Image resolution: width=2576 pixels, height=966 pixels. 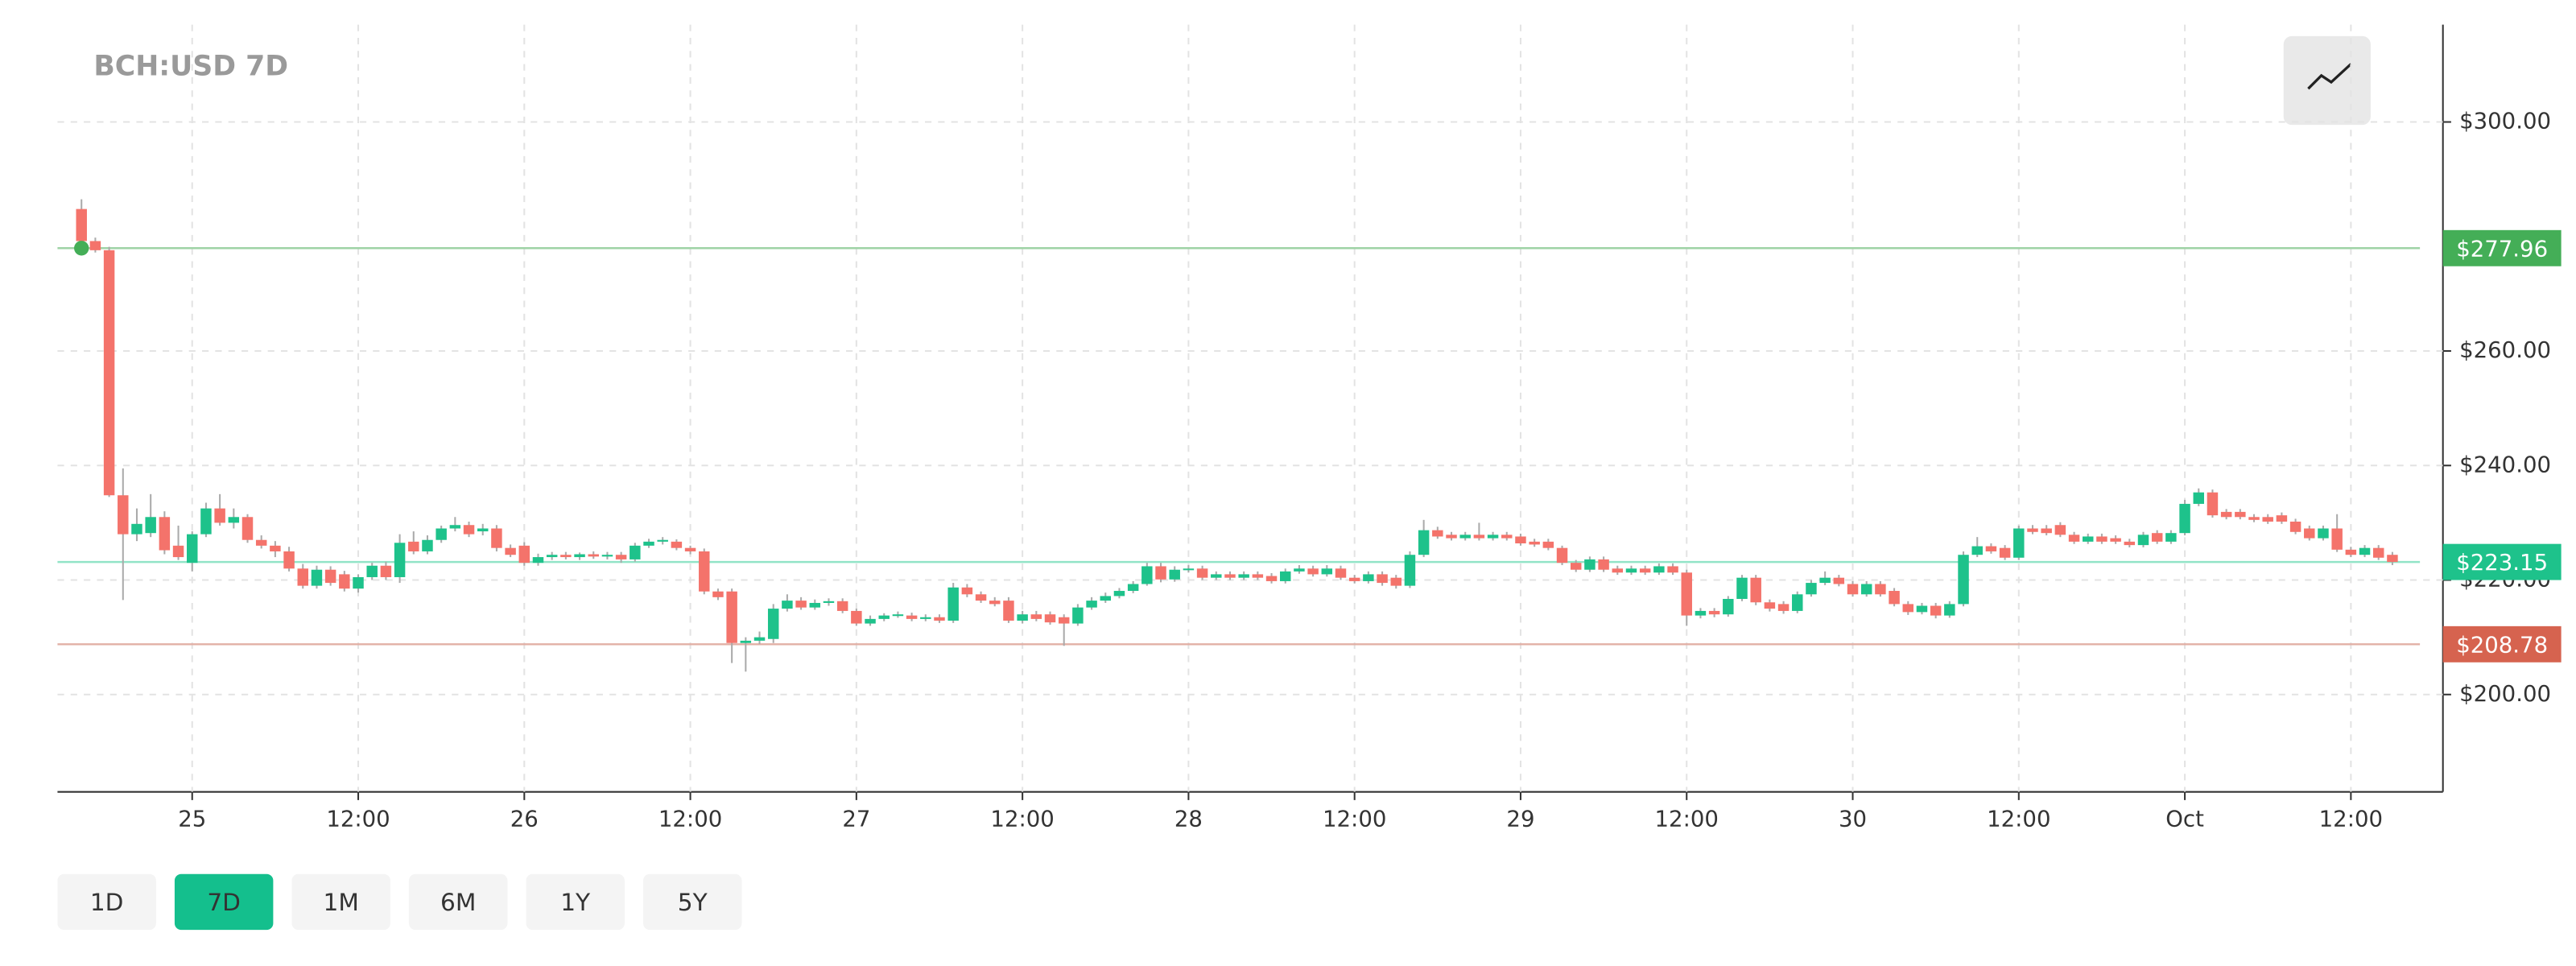 I want to click on y-tick-label: $240.00, so click(x=2505, y=464).